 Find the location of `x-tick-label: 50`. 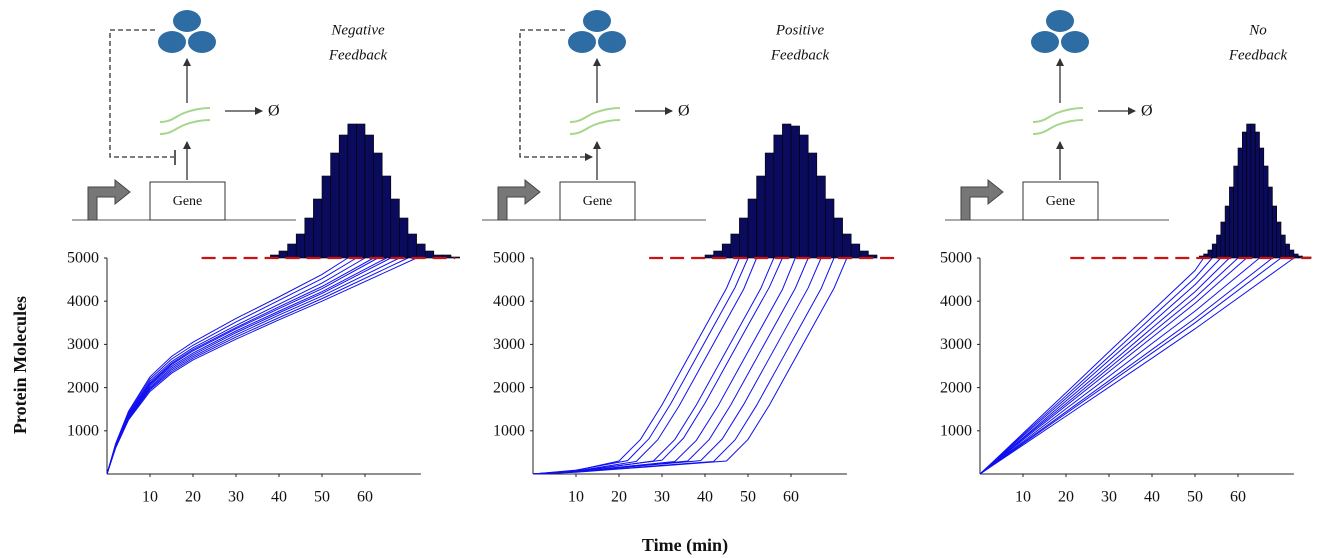

x-tick-label: 50 is located at coordinates (1195, 497).